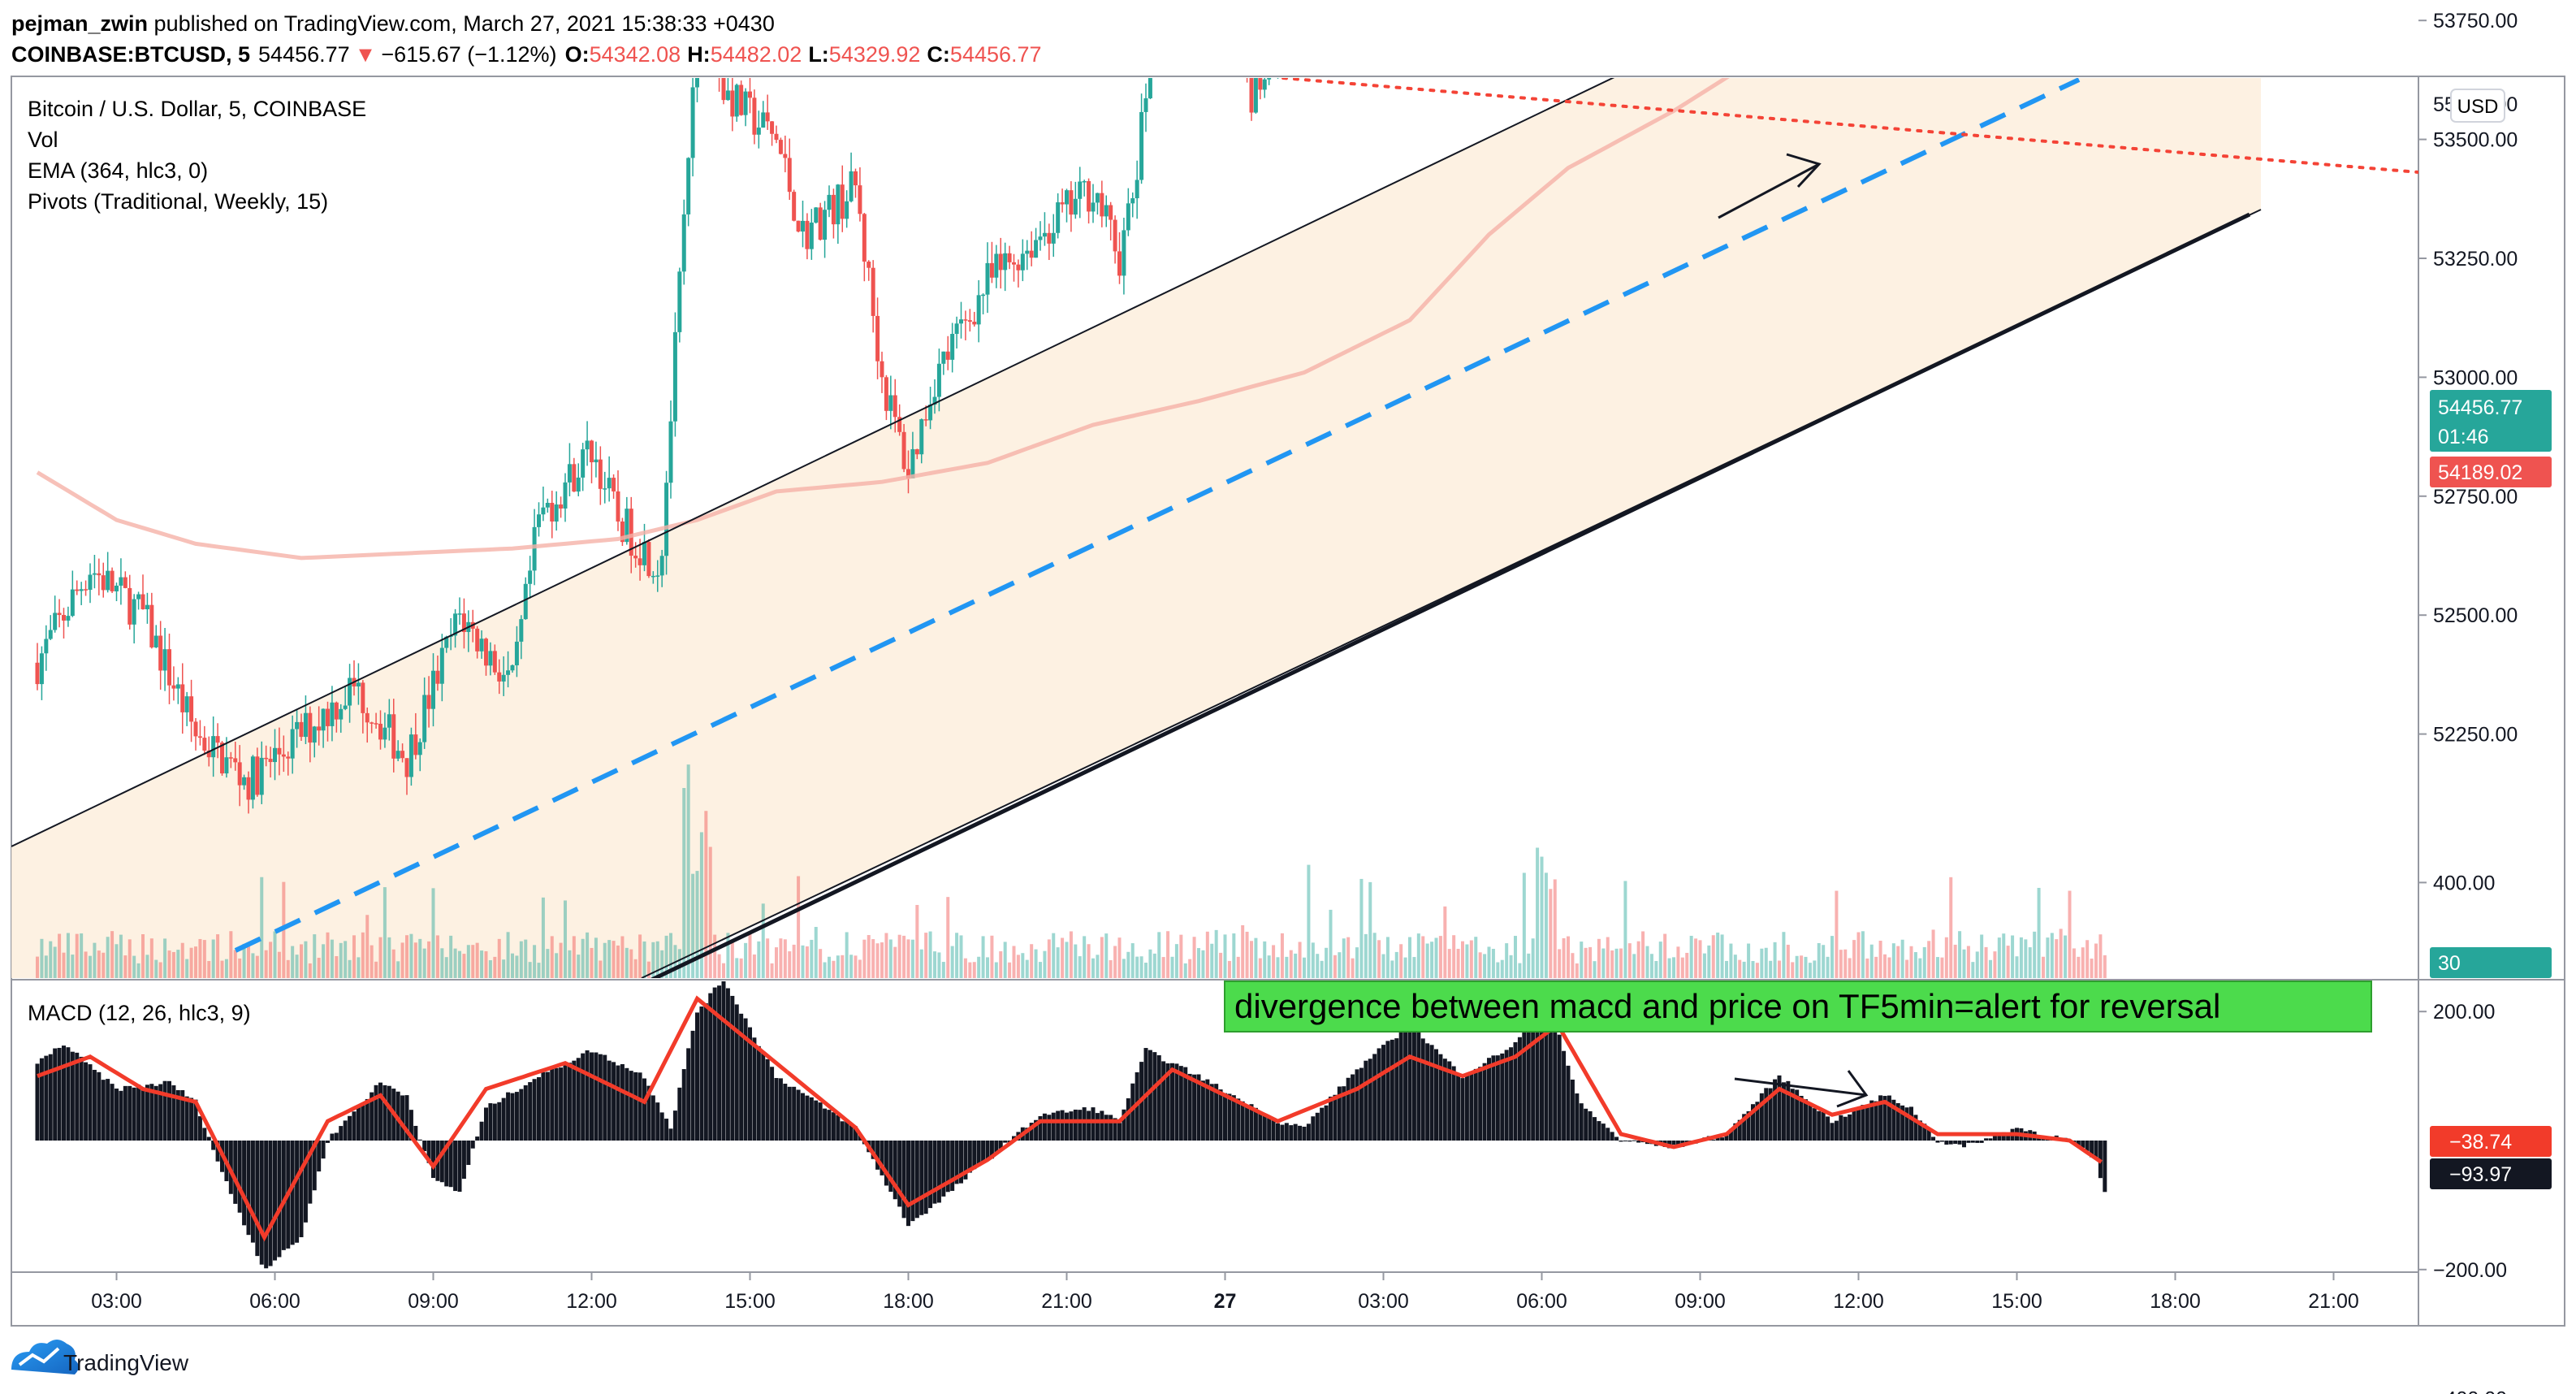 Image resolution: width=2576 pixels, height=1394 pixels. Describe the element at coordinates (2480, 472) in the screenshot. I see `ema-value-badge: 54189.02` at that location.